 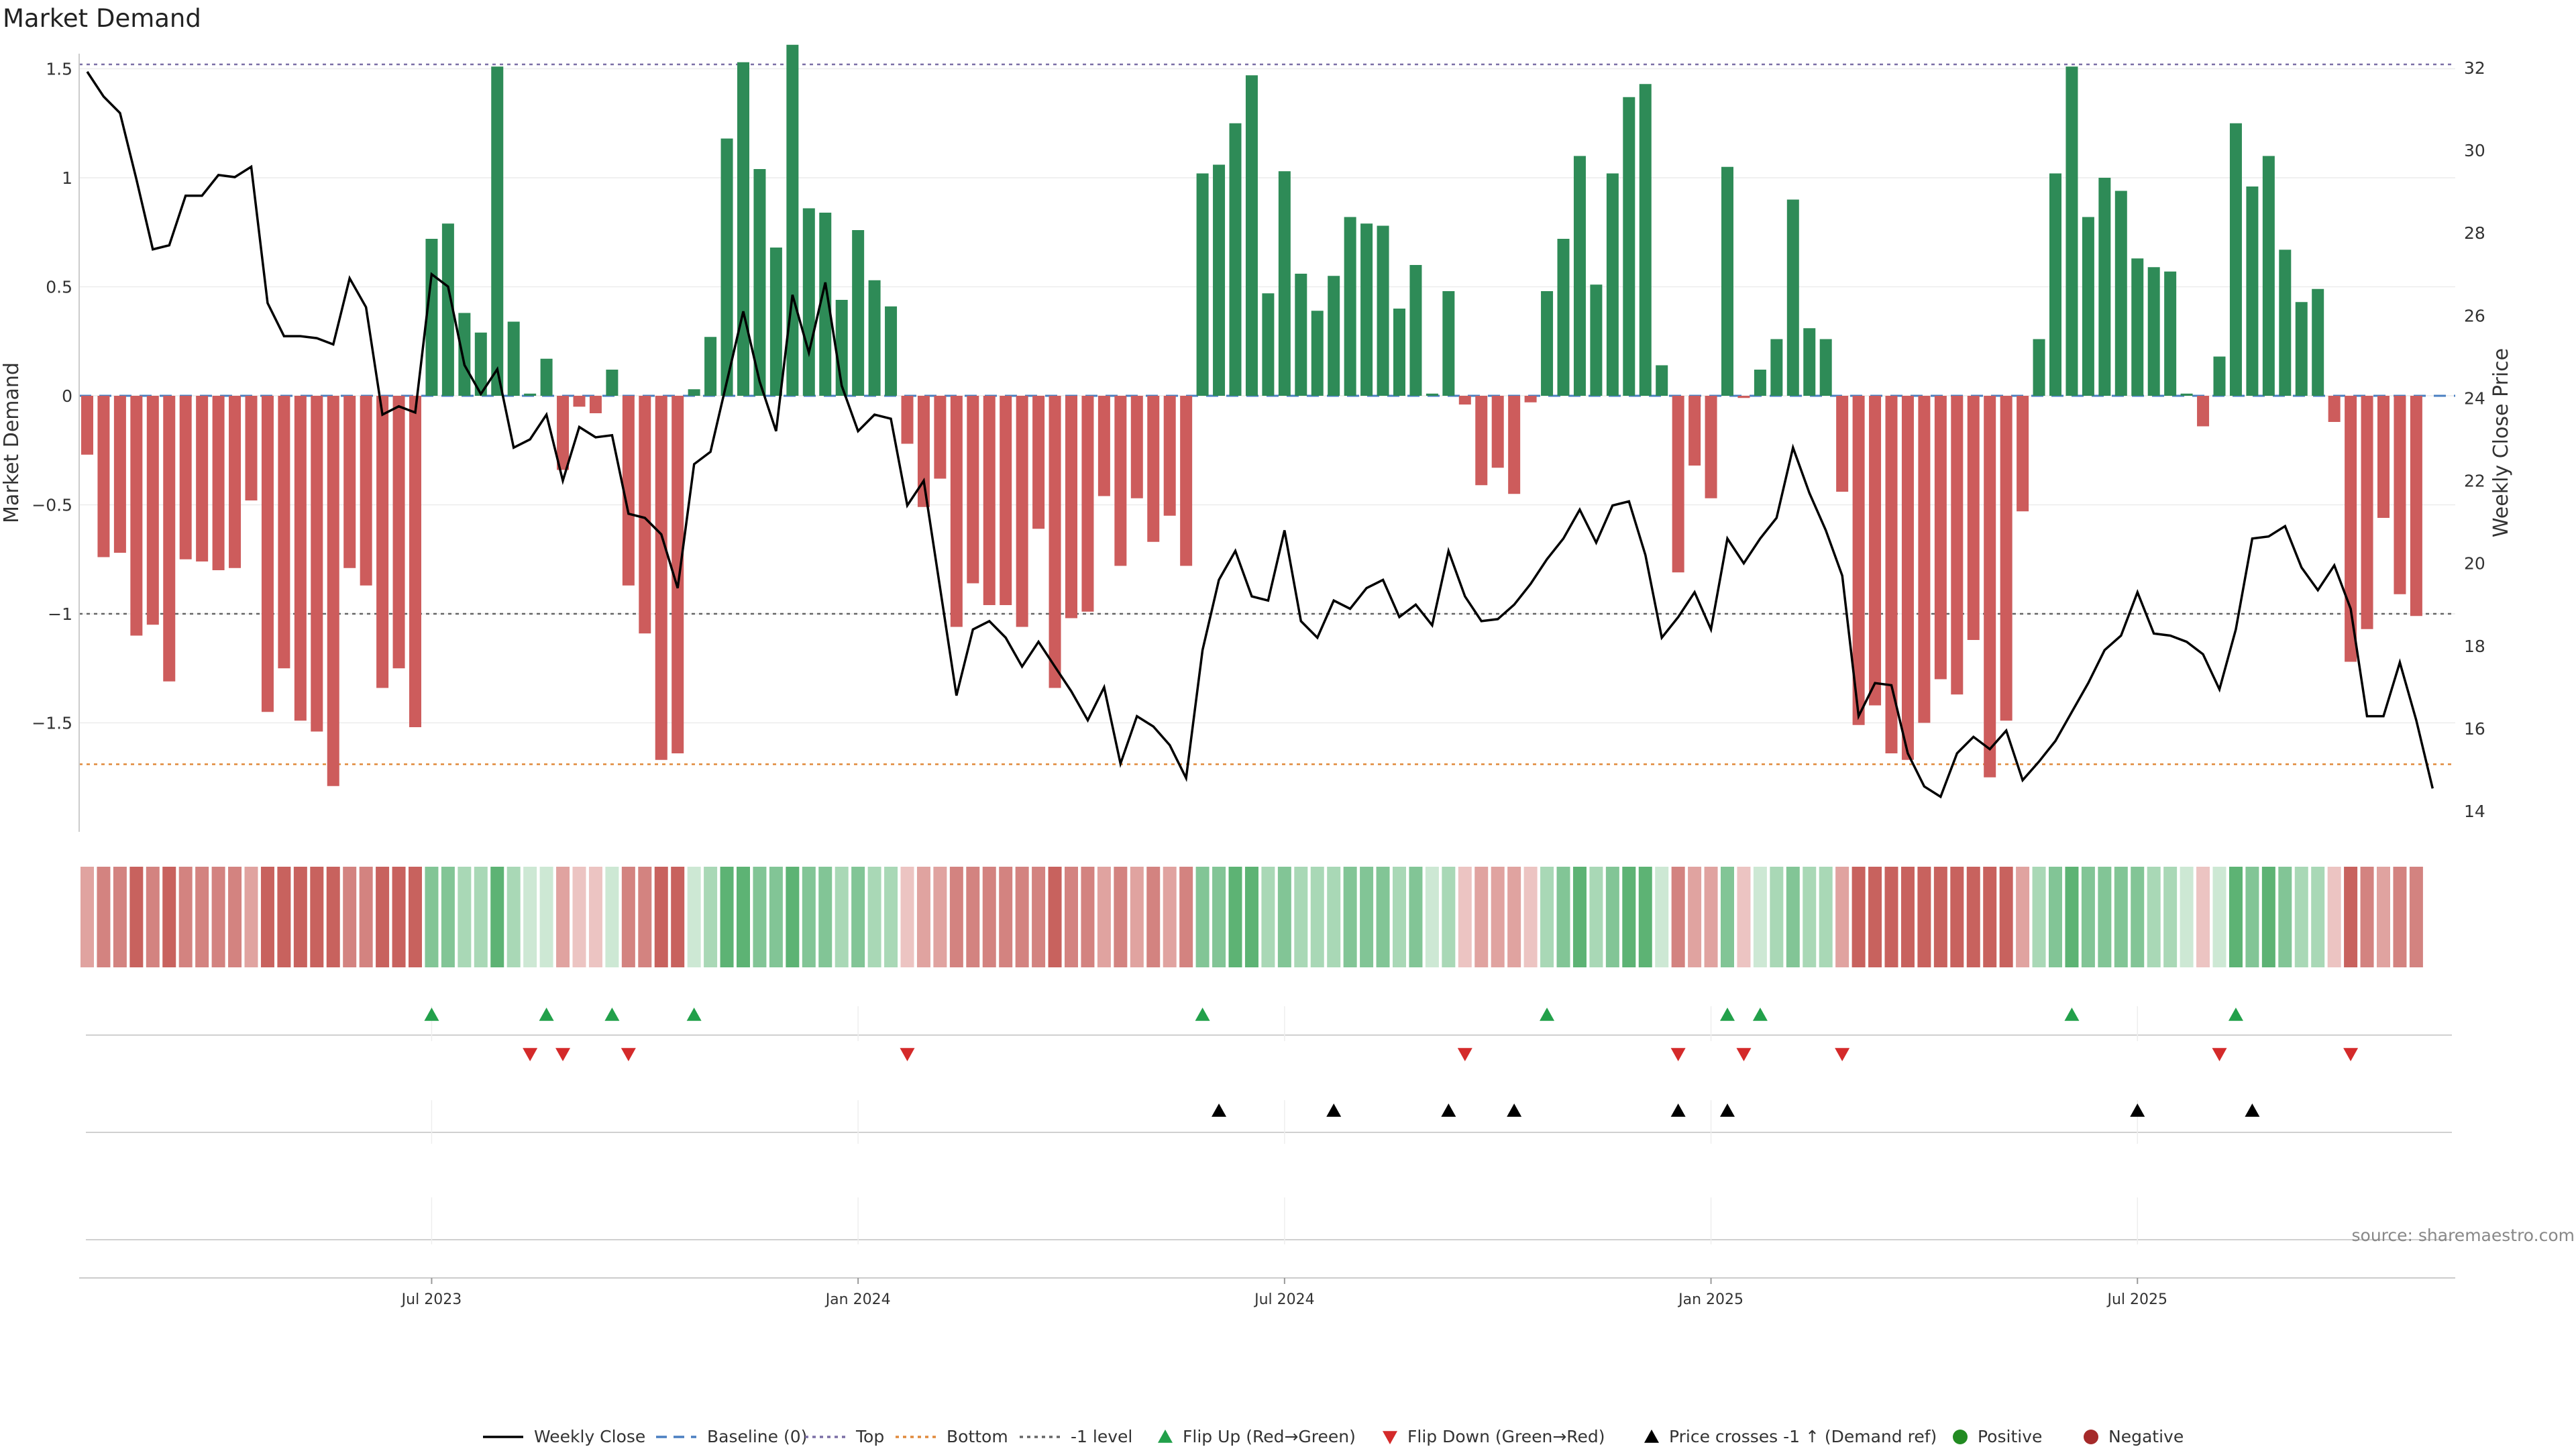 I want to click on y2-axis: 32 30 28 26 24 22 20 18 16 14, so click(x=2474, y=439).